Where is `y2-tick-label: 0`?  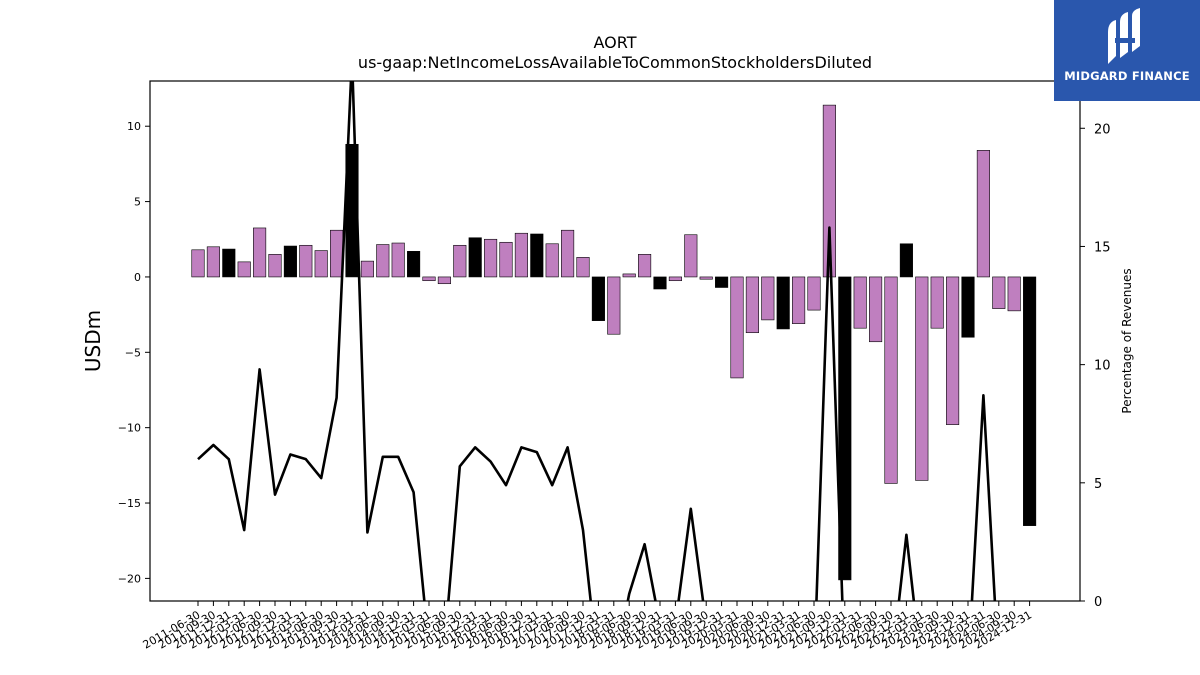
y2-tick-label: 0 is located at coordinates (1098, 602).